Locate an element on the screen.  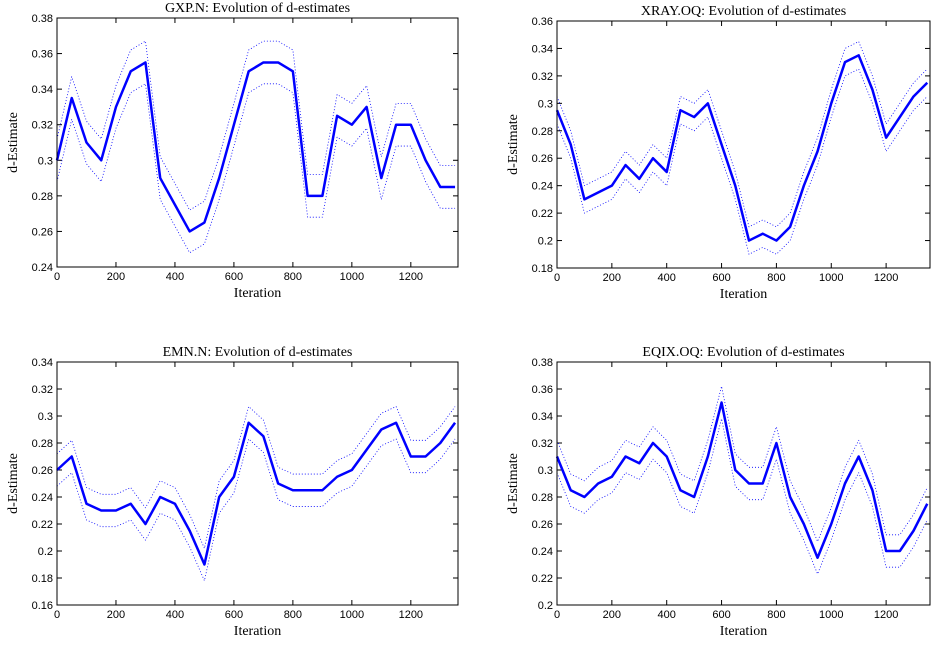
chart-title: EMN.N: Evolution of d-estimates is located at coordinates (258, 352).